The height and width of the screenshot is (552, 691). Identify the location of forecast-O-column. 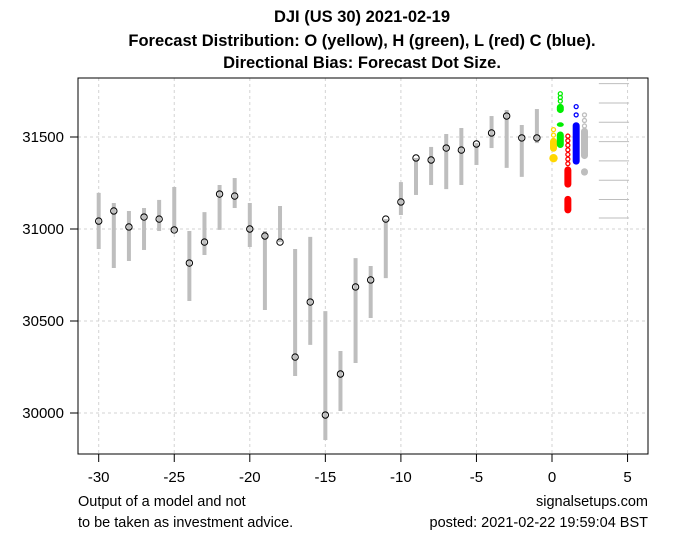
(553, 144).